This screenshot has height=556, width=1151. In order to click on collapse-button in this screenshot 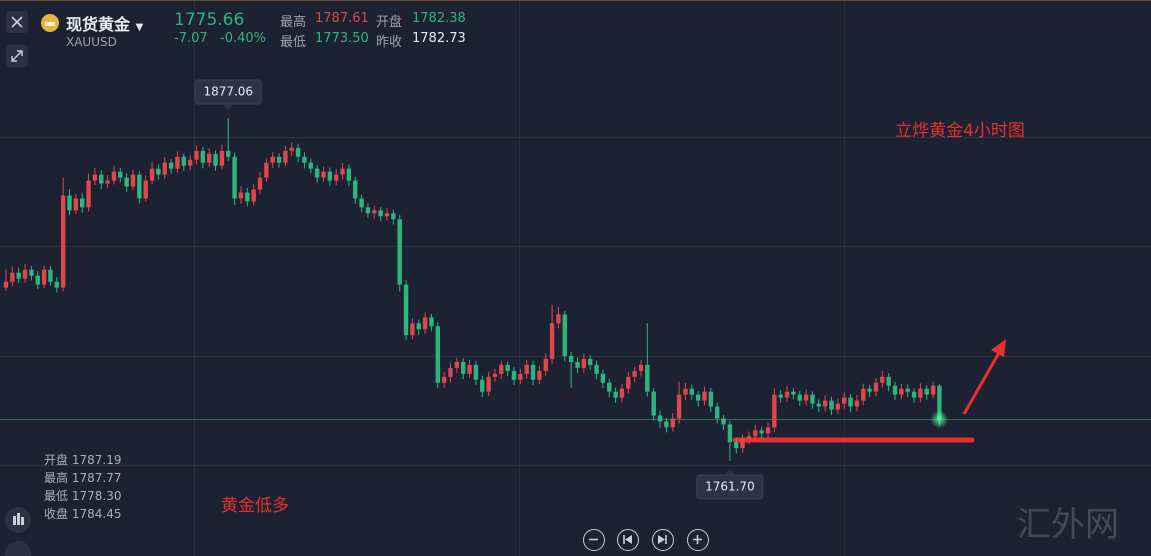, I will do `click(17, 56)`.